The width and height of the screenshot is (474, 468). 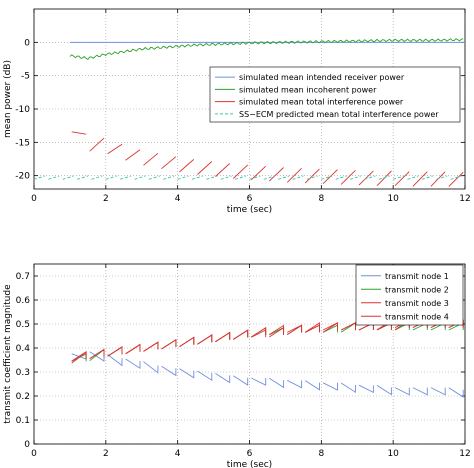 What do you see at coordinates (23, 373) in the screenshot?
I see `y-tick-label: 0.3` at bounding box center [23, 373].